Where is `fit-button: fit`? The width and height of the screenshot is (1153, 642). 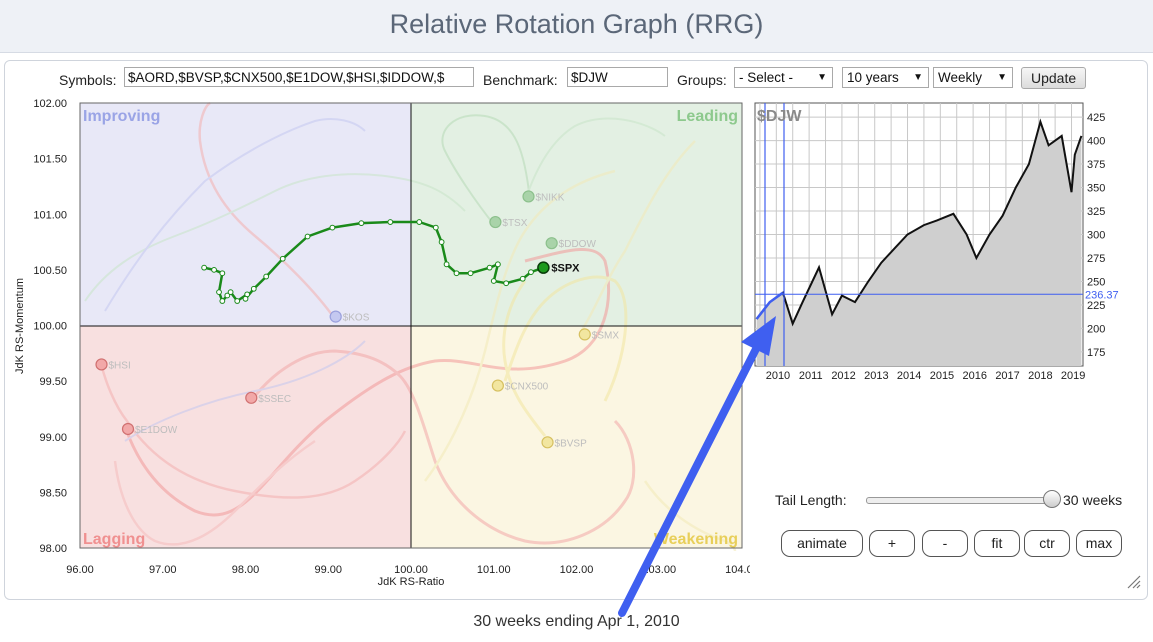
fit-button: fit is located at coordinates (997, 543).